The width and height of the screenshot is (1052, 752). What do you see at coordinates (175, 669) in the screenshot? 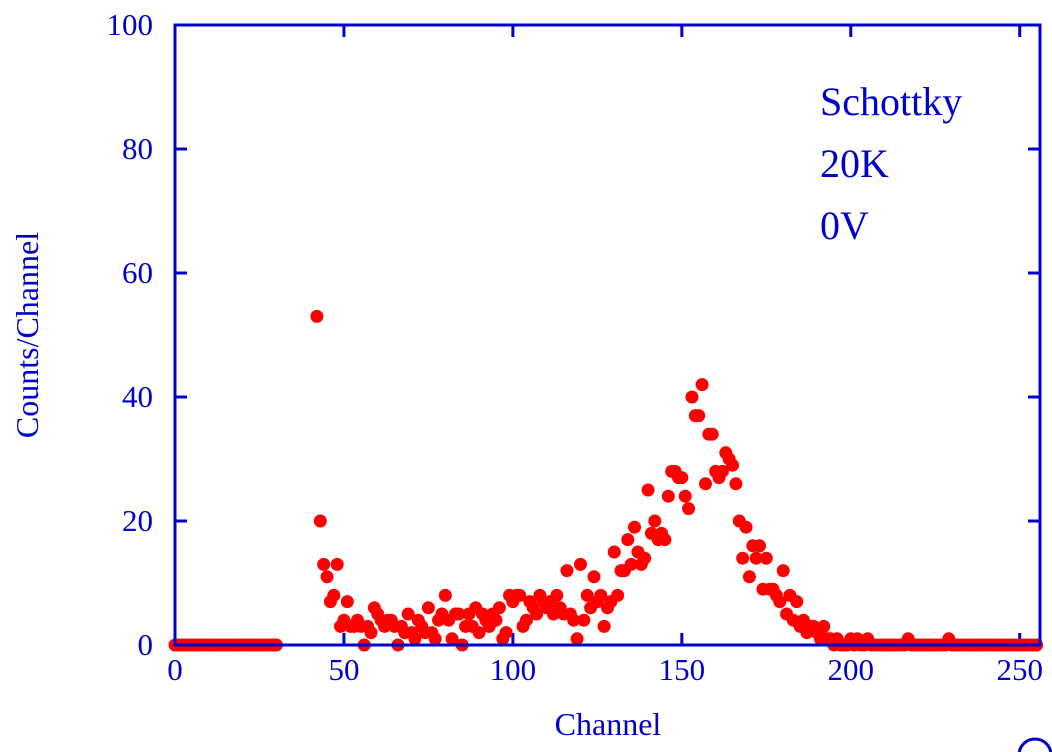
I see `x-tick-label: 0` at bounding box center [175, 669].